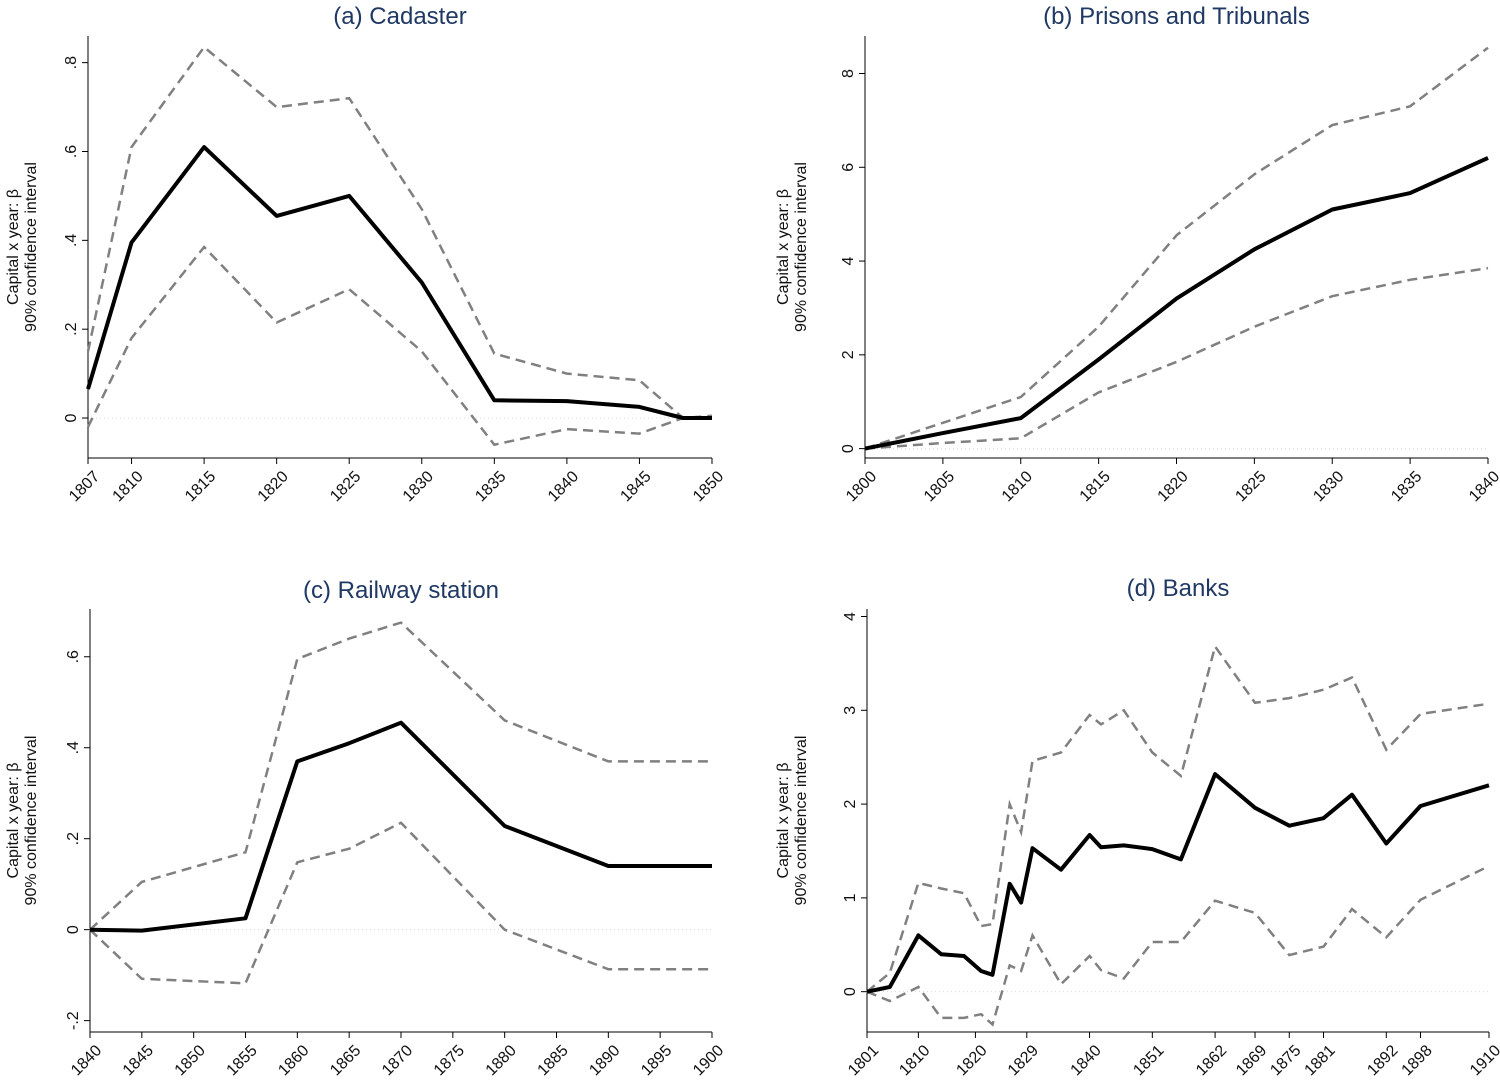 The width and height of the screenshot is (1500, 1081). What do you see at coordinates (293, 1060) in the screenshot?
I see `x-tick-label: 1860` at bounding box center [293, 1060].